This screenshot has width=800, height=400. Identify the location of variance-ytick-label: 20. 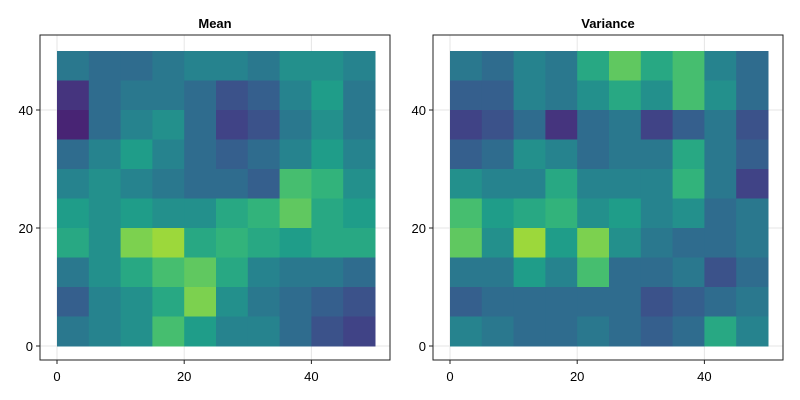
(419, 228).